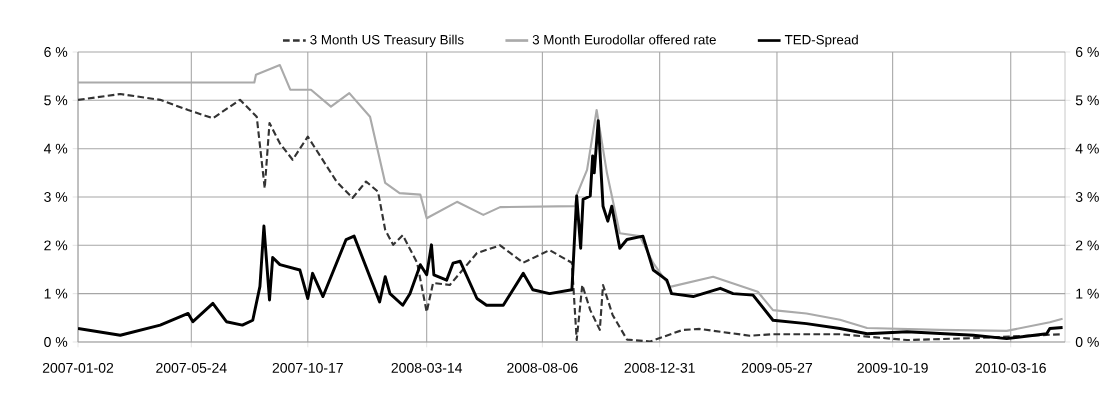 This screenshot has width=1118, height=403. What do you see at coordinates (427, 367) in the screenshot?
I see `x-tick-label: 2008-03-14` at bounding box center [427, 367].